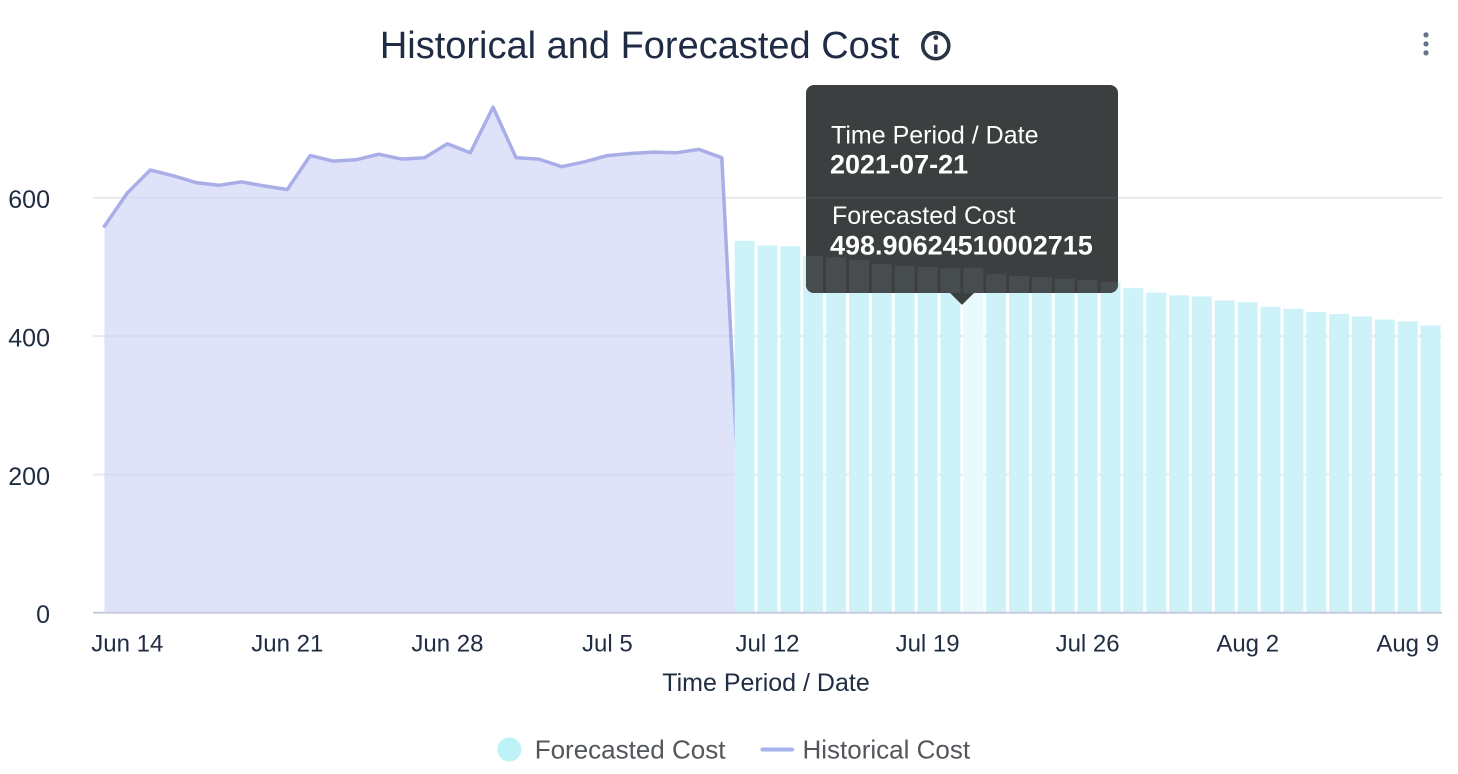 This screenshot has width=1458, height=774. What do you see at coordinates (928, 644) in the screenshot?
I see `svg-text: Jul 19` at bounding box center [928, 644].